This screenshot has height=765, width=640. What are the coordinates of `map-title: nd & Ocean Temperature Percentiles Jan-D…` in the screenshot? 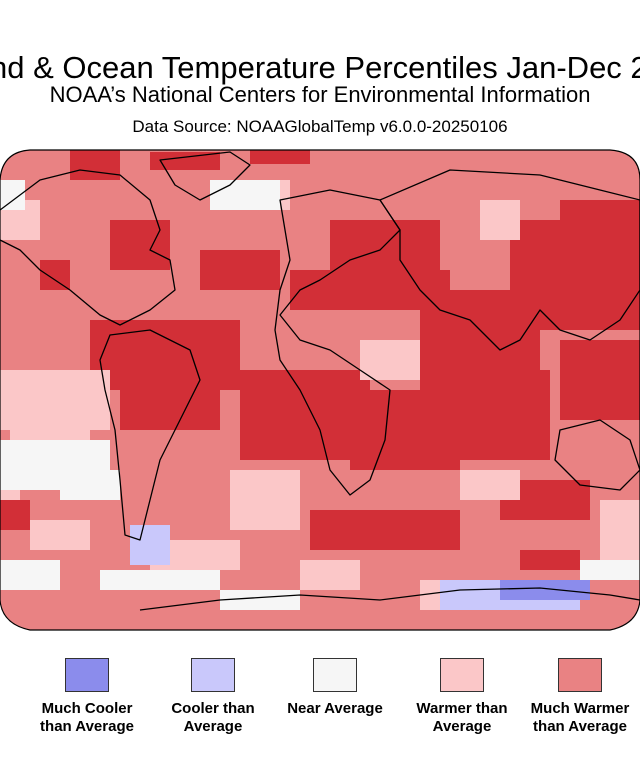 It's located at (320, 67).